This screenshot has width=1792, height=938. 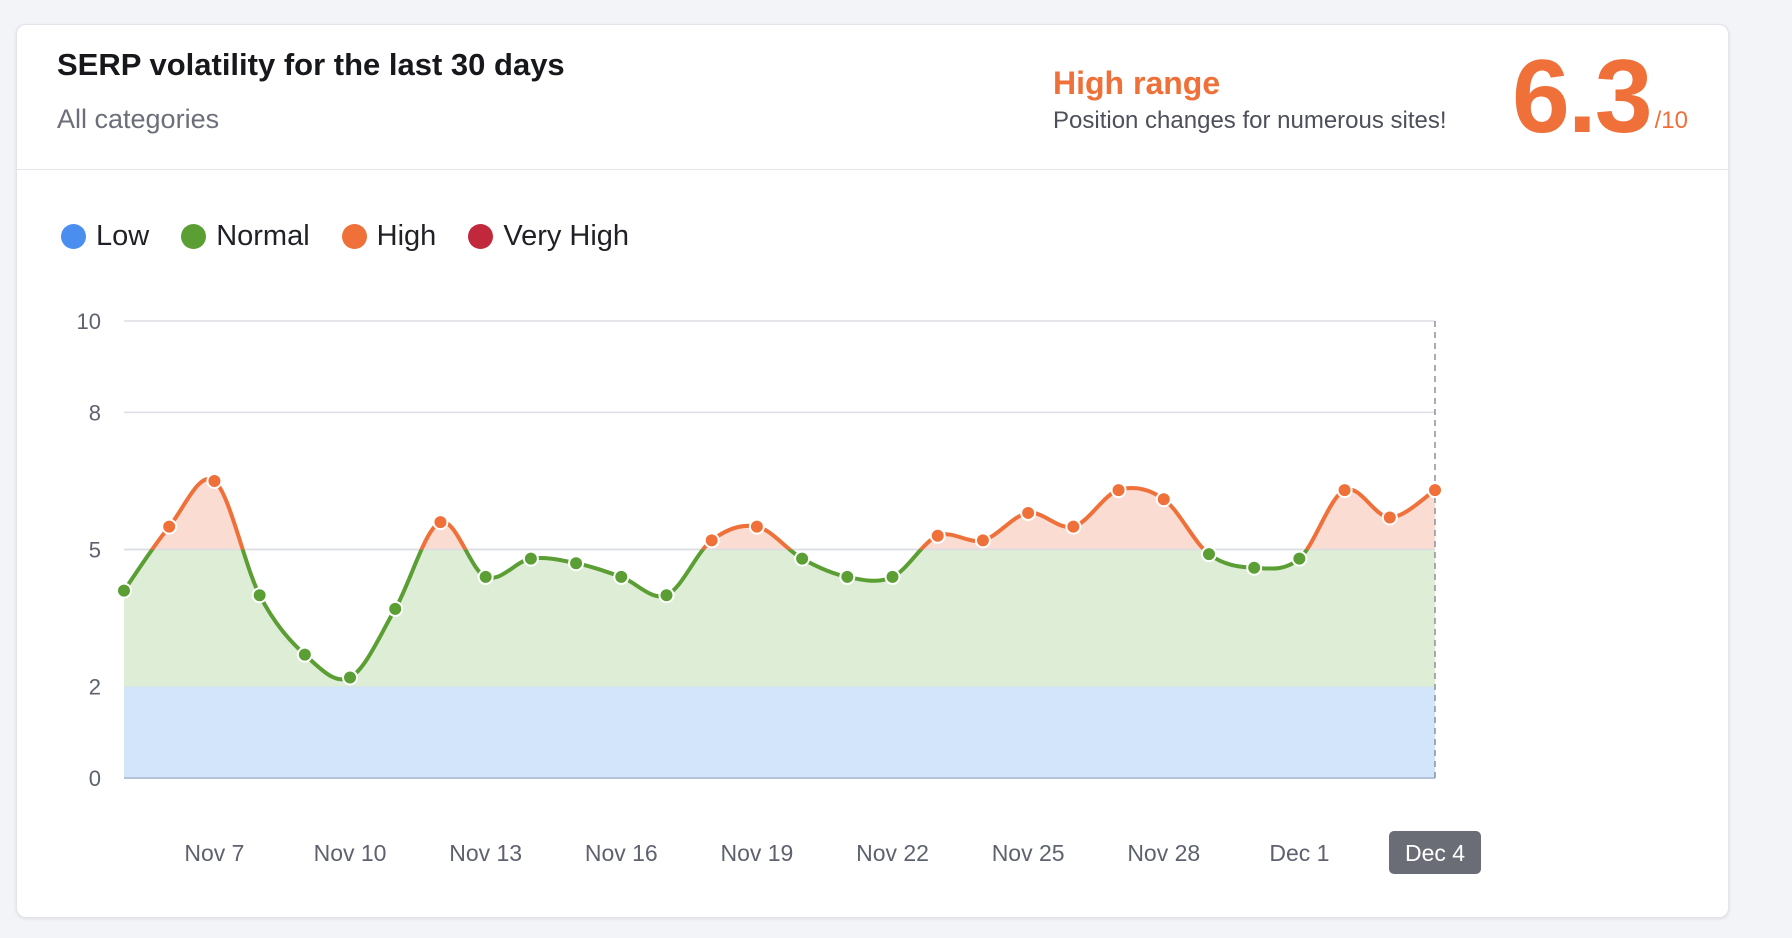 What do you see at coordinates (214, 853) in the screenshot?
I see `x-tick-label: Nov 7` at bounding box center [214, 853].